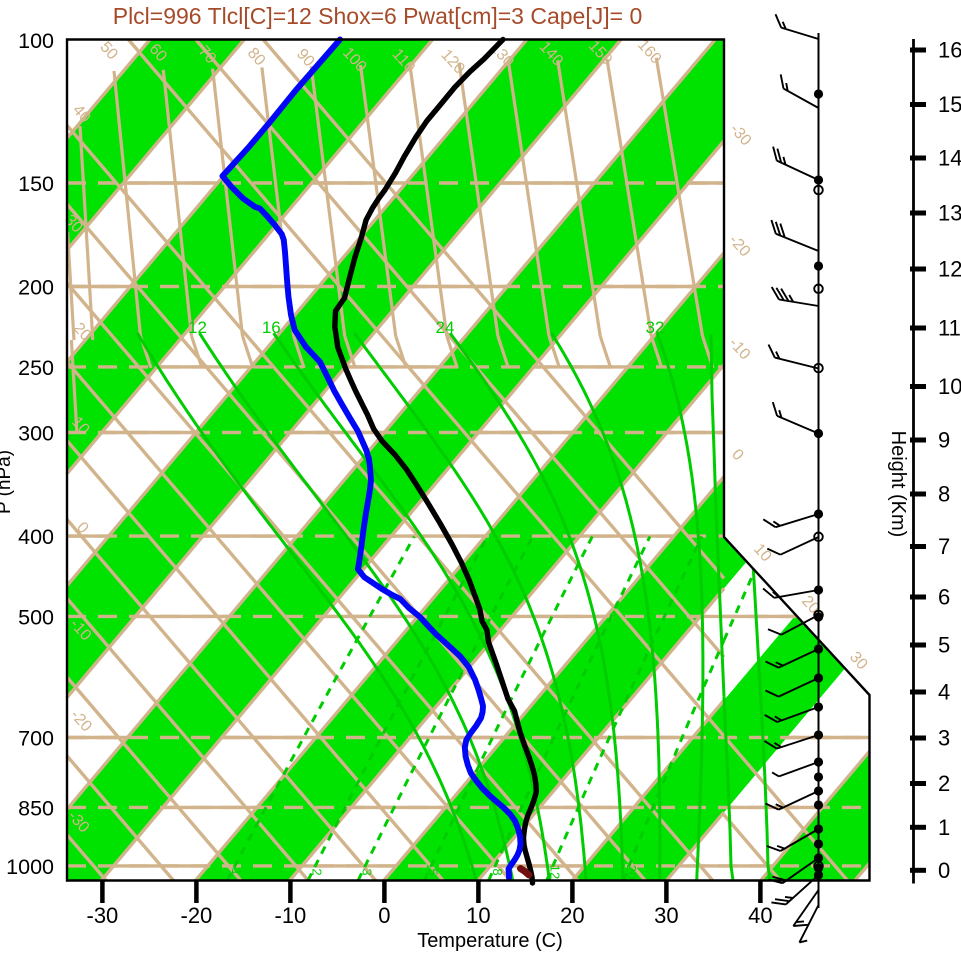 This screenshot has height=957, width=961. I want to click on svg-text: 4, so click(944, 692).